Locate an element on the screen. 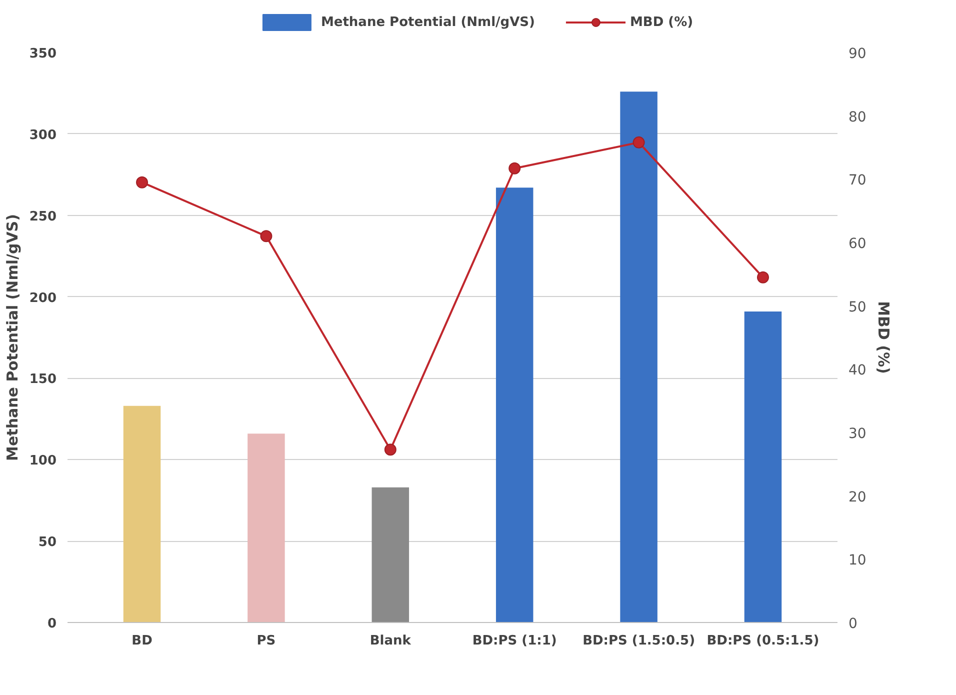 This screenshot has width=956, height=695. y2-tick-label: 30 is located at coordinates (857, 434).